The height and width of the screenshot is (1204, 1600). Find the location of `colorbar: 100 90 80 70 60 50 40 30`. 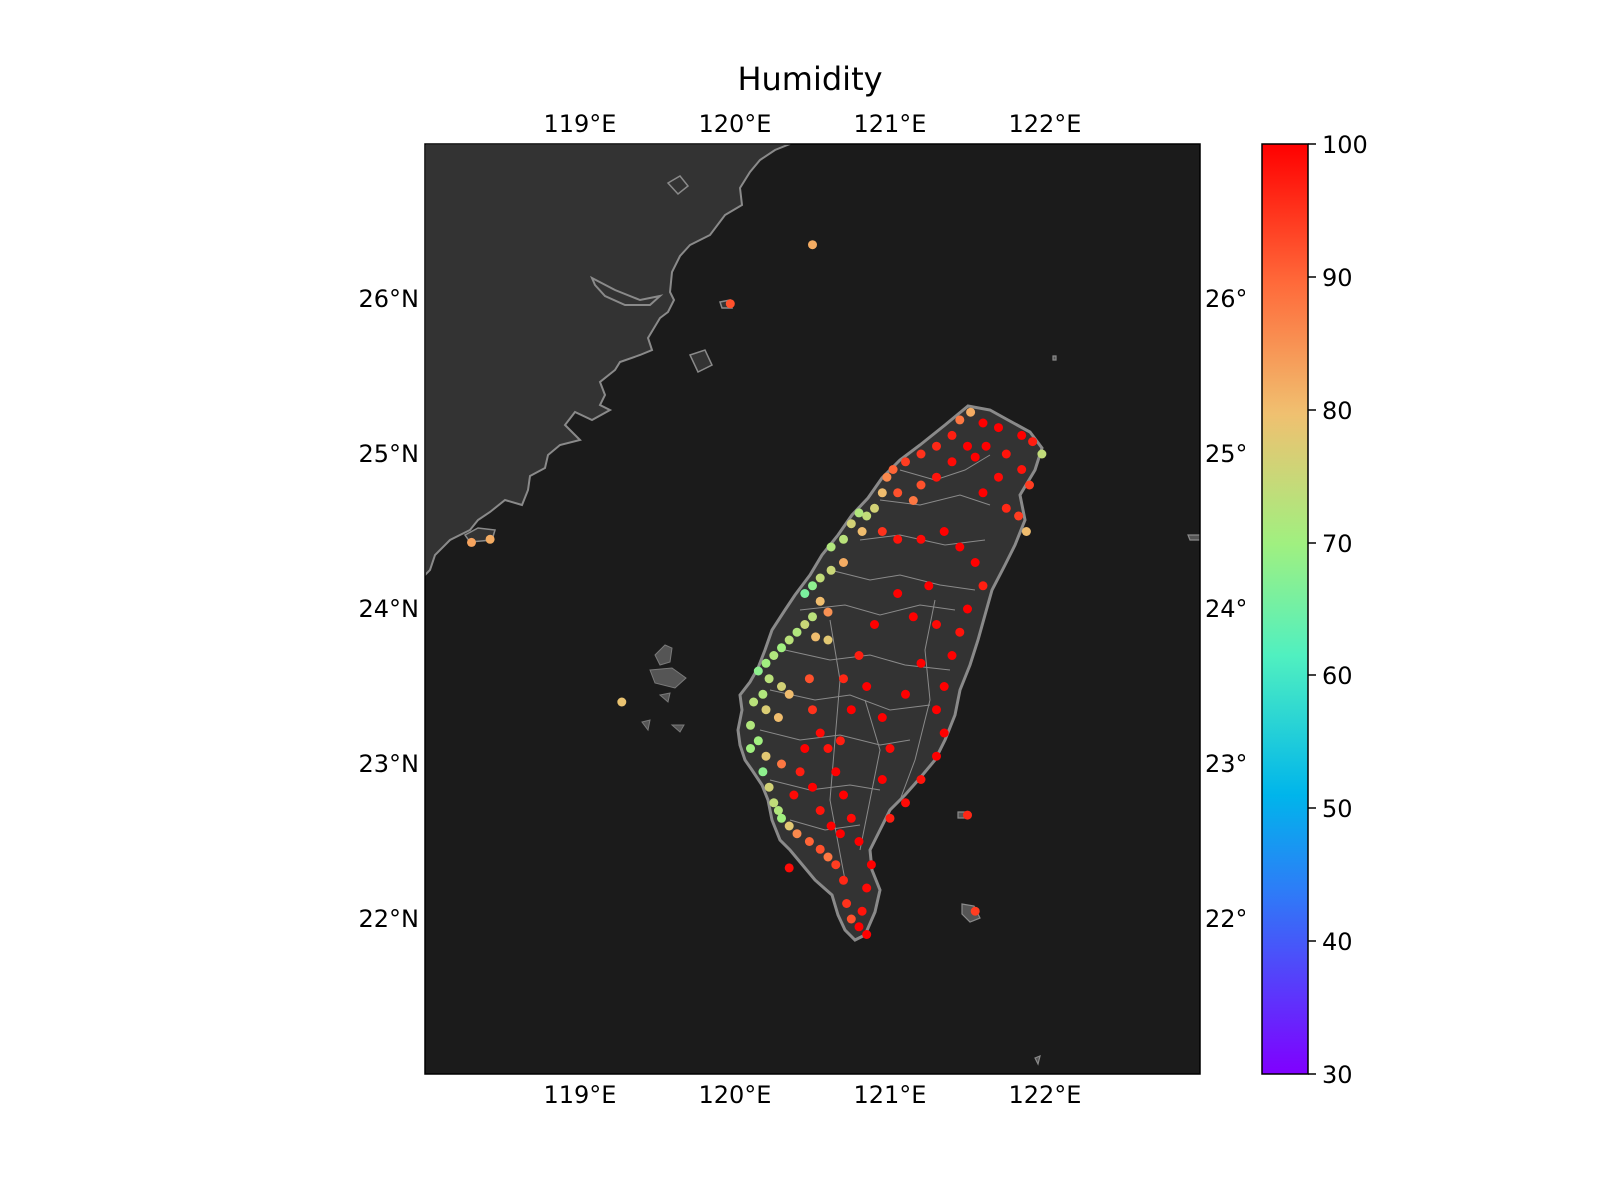

colorbar: 100 90 80 70 60 50 40 30 is located at coordinates (1306, 604).